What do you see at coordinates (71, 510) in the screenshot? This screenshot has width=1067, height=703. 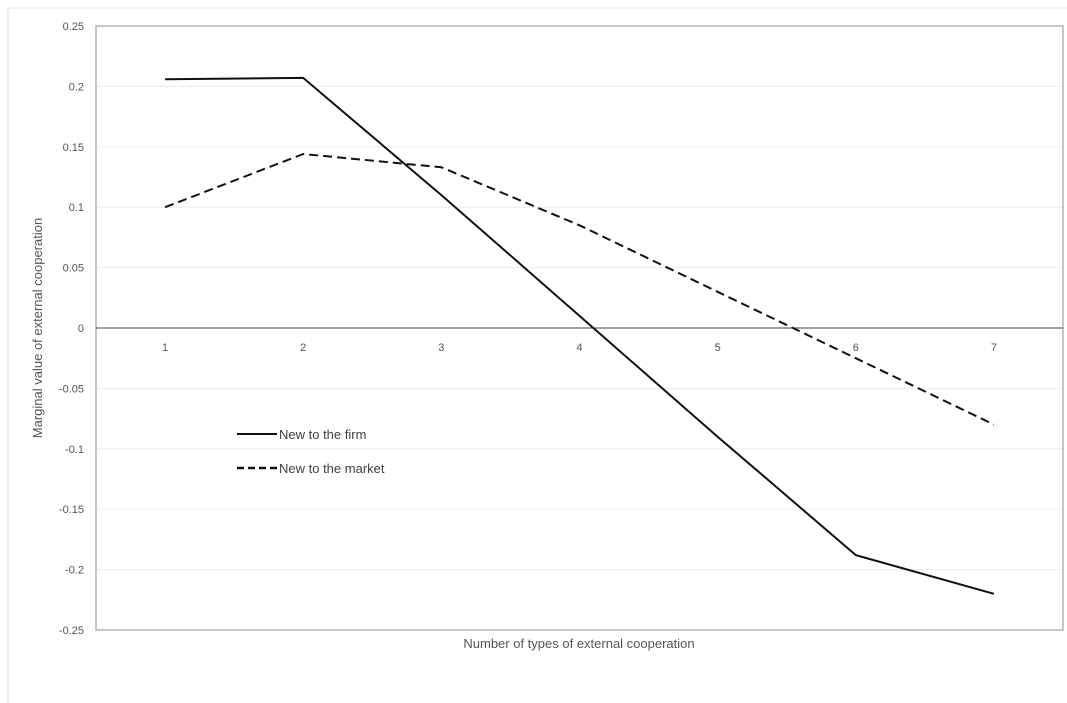 I see `y-tick-label: -0.15` at bounding box center [71, 510].